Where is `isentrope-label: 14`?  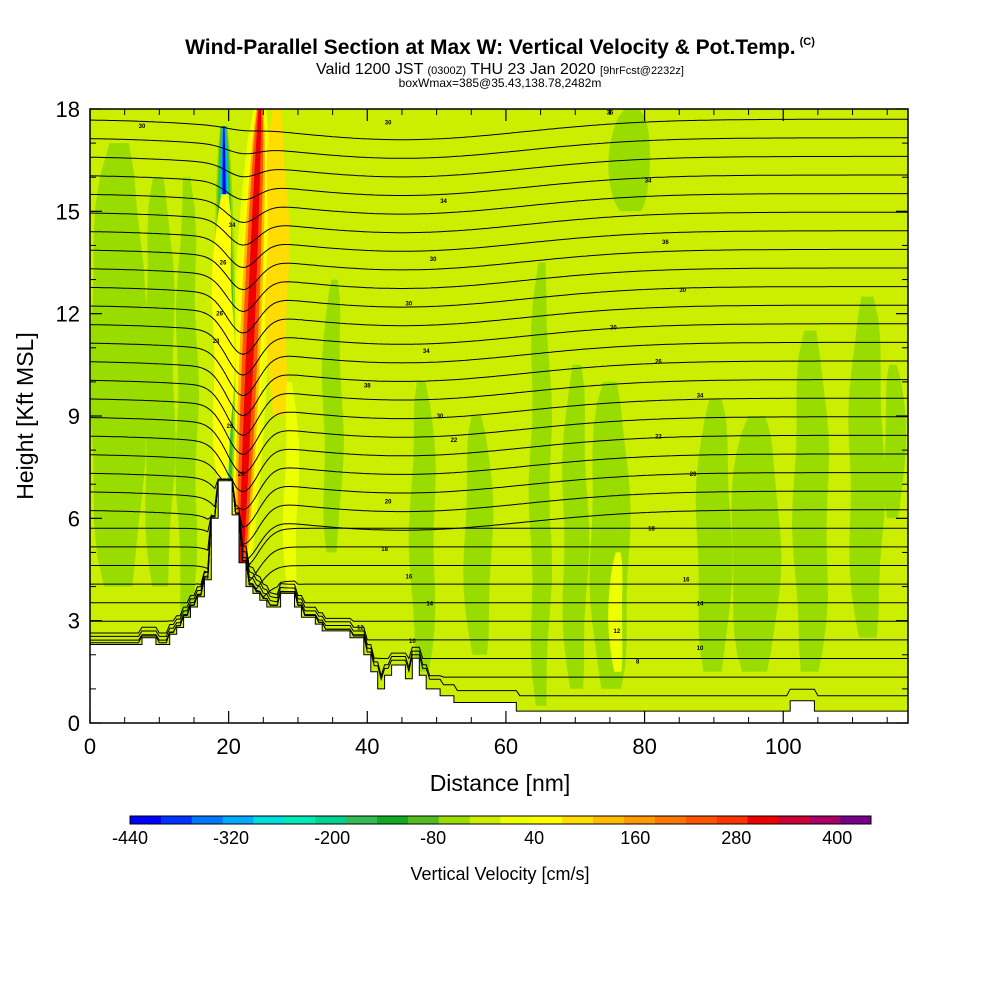
isentrope-label: 14 is located at coordinates (700, 605).